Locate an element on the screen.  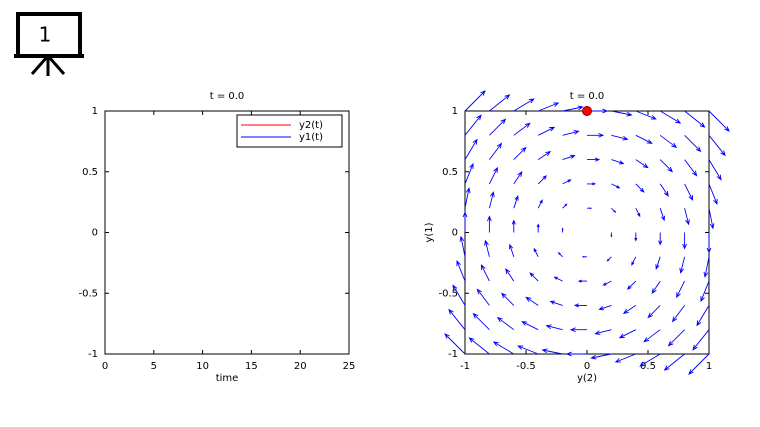
x-tick-label: 5 is located at coordinates (154, 366).